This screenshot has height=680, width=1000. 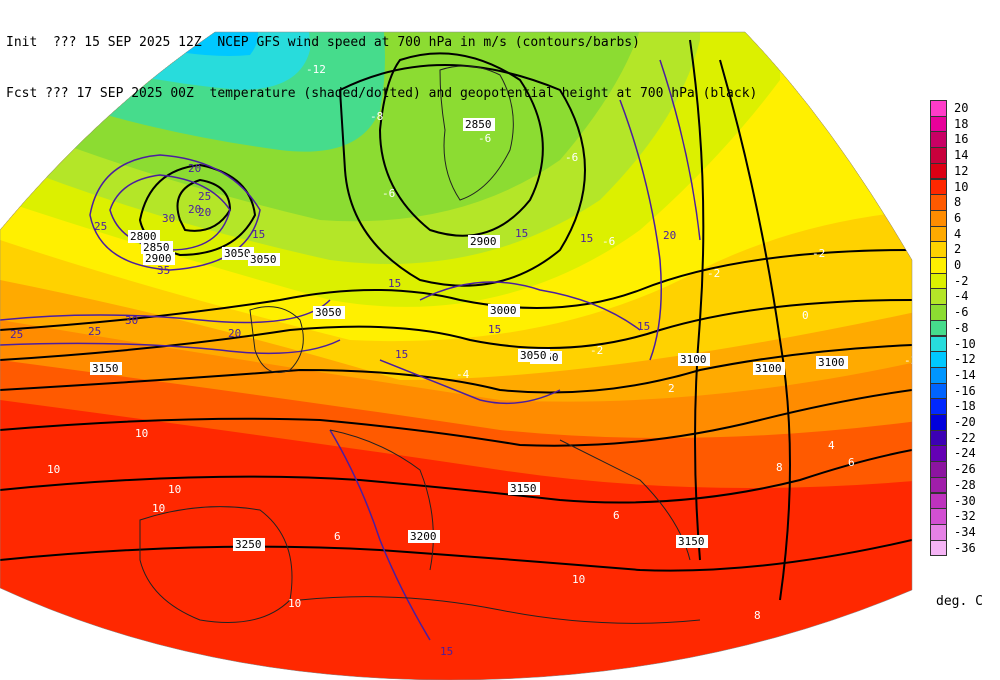 What do you see at coordinates (961, 327) in the screenshot?
I see `colorbar-label: -8` at bounding box center [961, 327].